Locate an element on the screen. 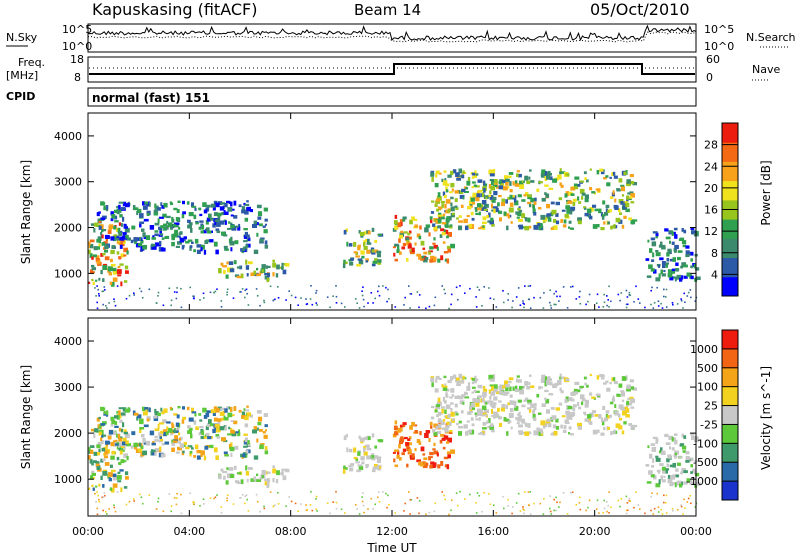  colorbar-swatch is located at coordinates (730, 453).